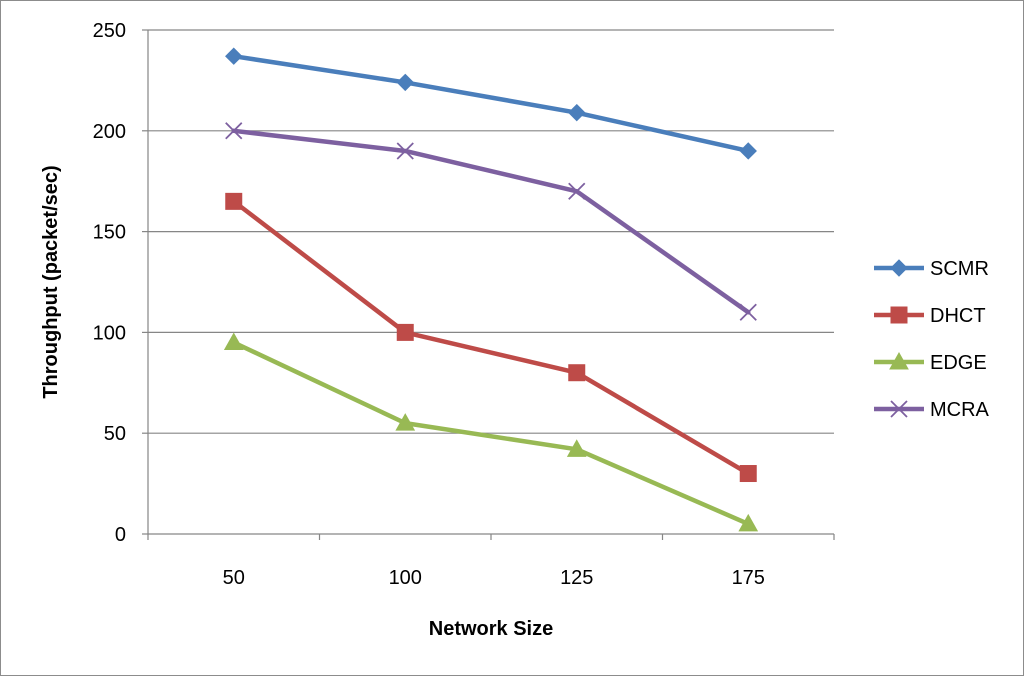  Describe the element at coordinates (958, 316) in the screenshot. I see `legend-label: DHCT` at that location.